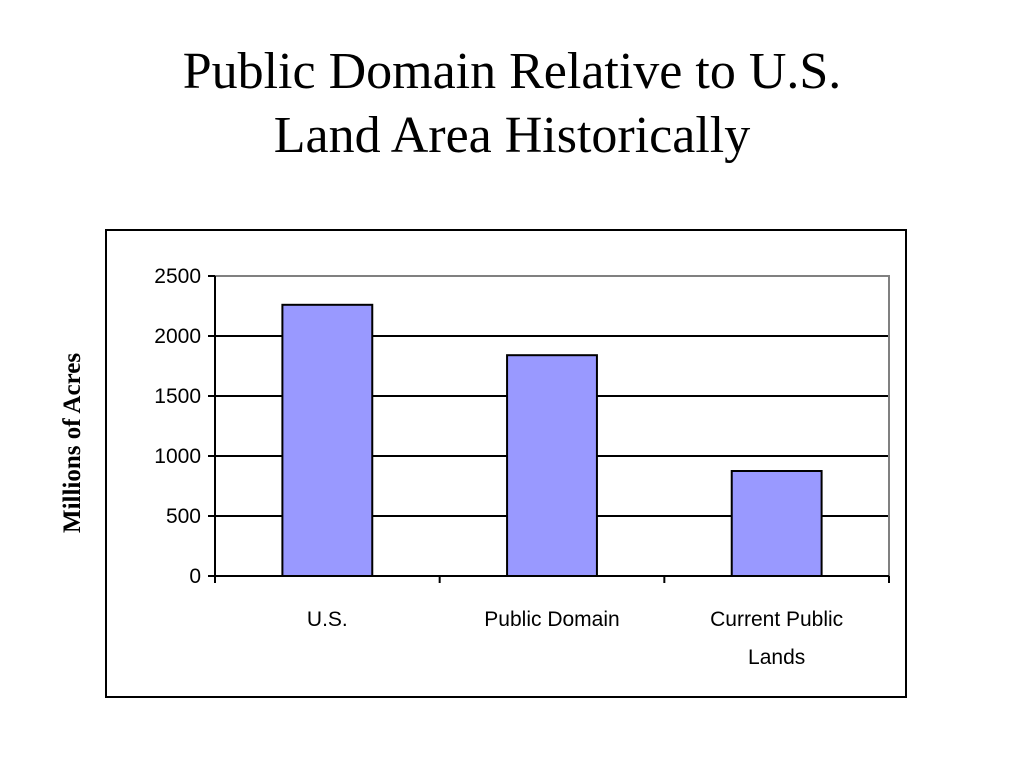 The height and width of the screenshot is (768, 1024). Describe the element at coordinates (512, 135) in the screenshot. I see `slide-title-line-2: Land Area Historically` at that location.